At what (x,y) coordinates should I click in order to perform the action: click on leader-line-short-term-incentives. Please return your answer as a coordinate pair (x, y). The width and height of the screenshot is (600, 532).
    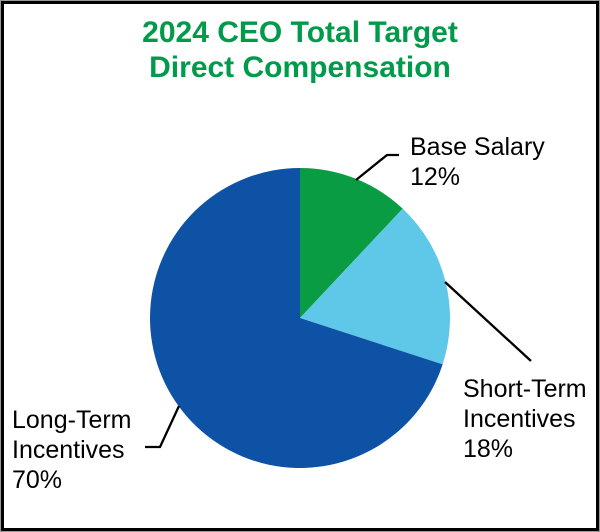
    Looking at the image, I should click on (488, 321).